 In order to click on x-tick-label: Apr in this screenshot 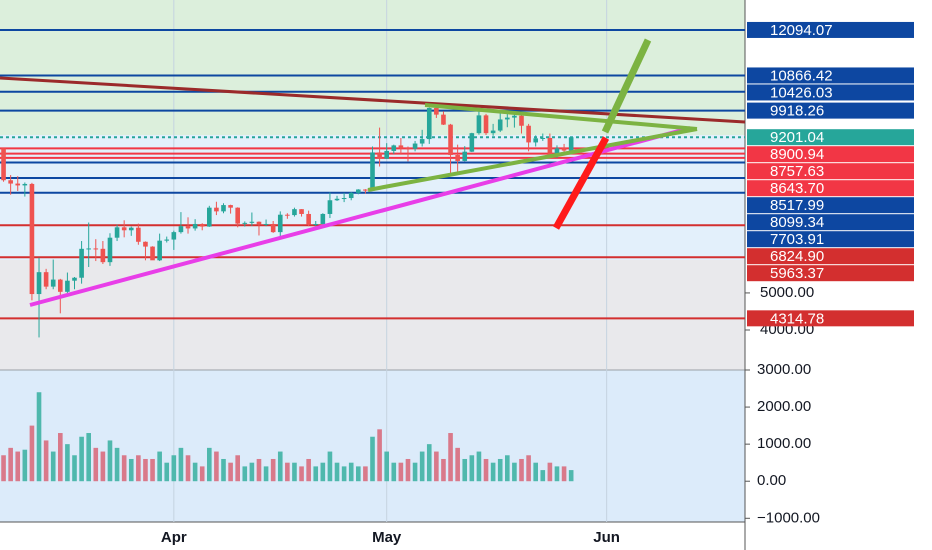, I will do `click(174, 537)`.